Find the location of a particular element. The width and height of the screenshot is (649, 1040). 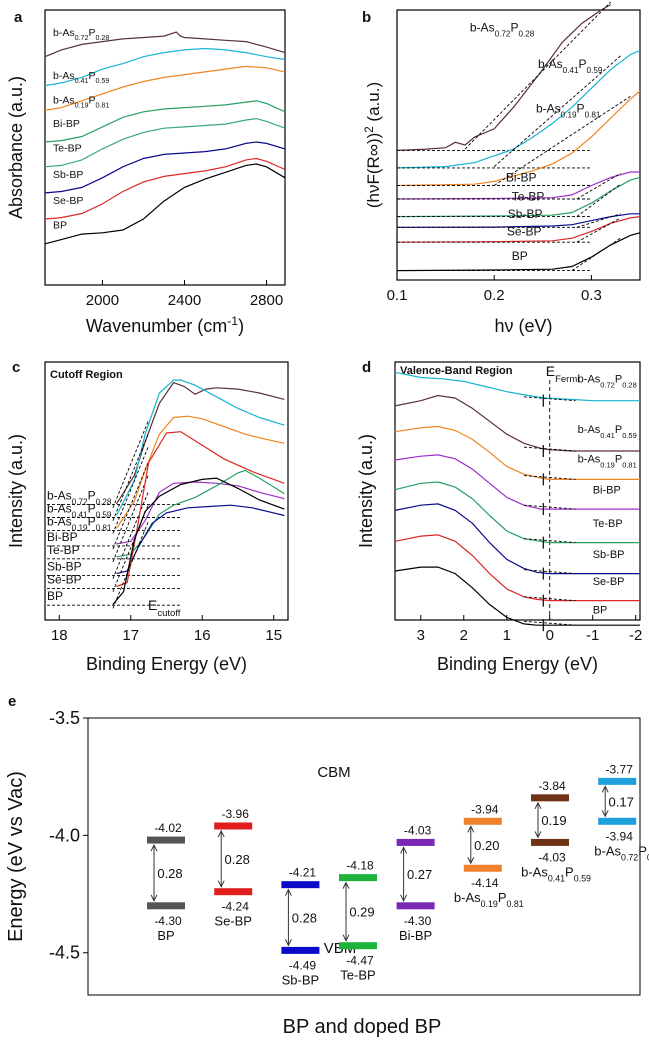

y-axis-label: Intensity (a.u.) is located at coordinates (16, 491).